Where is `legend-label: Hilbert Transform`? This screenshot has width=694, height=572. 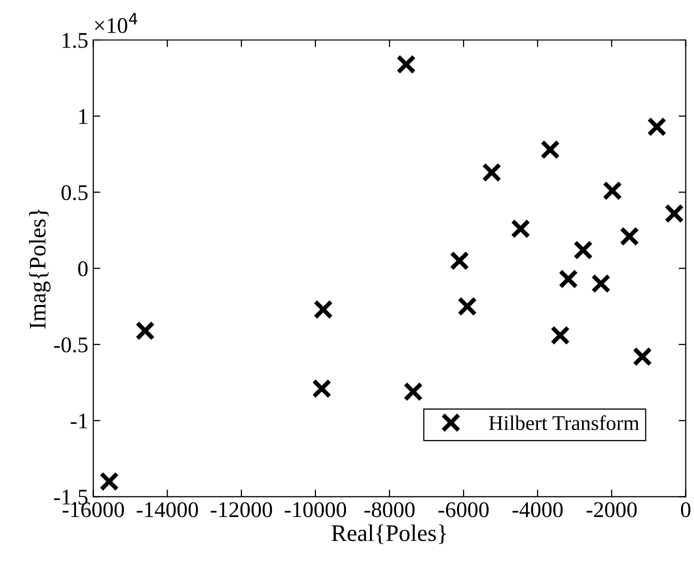
legend-label: Hilbert Transform is located at coordinates (564, 422).